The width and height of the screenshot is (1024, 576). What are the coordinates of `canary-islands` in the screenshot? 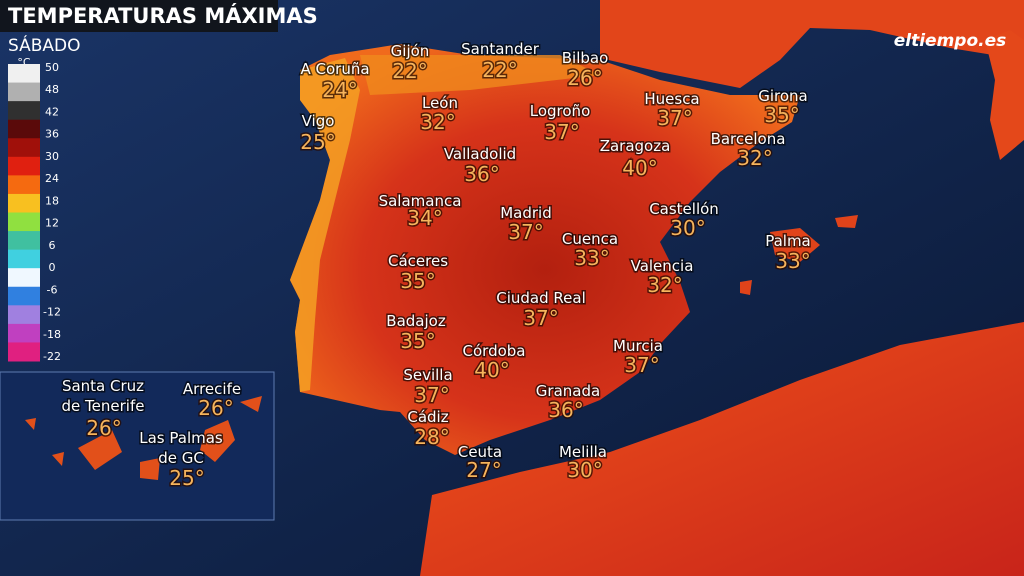 It's located at (143, 438).